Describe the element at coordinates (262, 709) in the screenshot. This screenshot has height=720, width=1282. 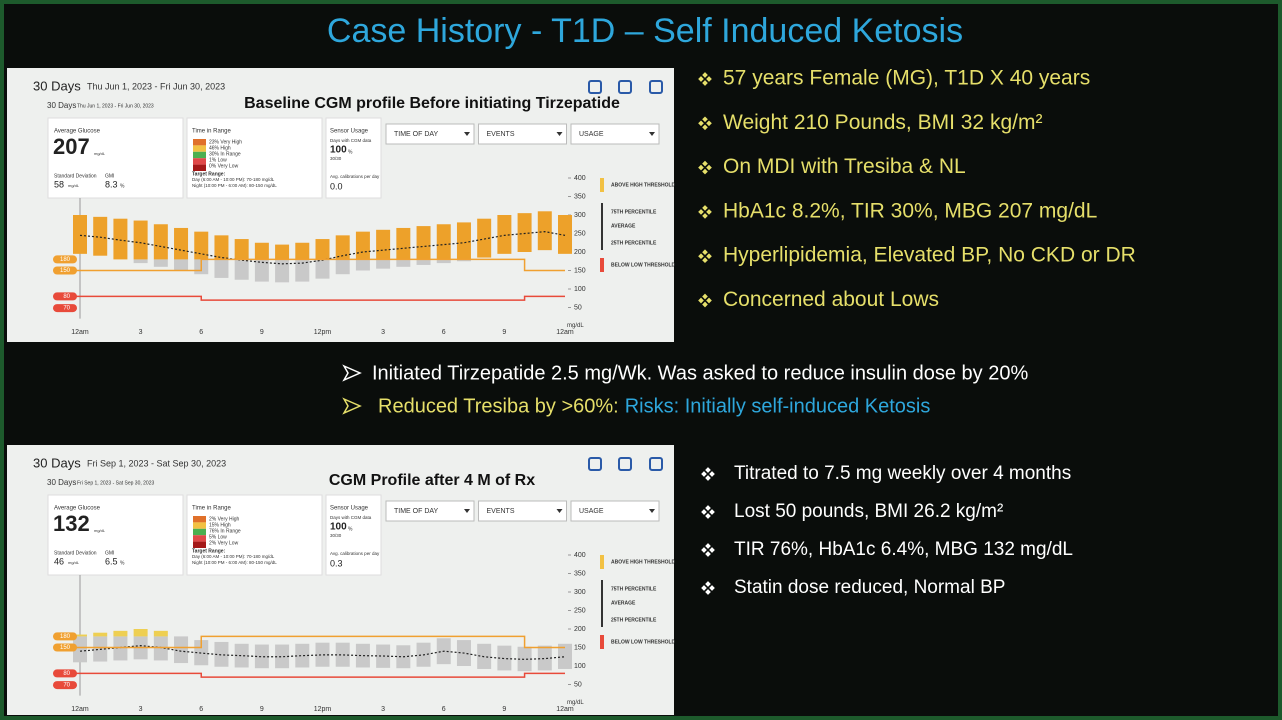
I see `x-tick-label: 9` at that location.